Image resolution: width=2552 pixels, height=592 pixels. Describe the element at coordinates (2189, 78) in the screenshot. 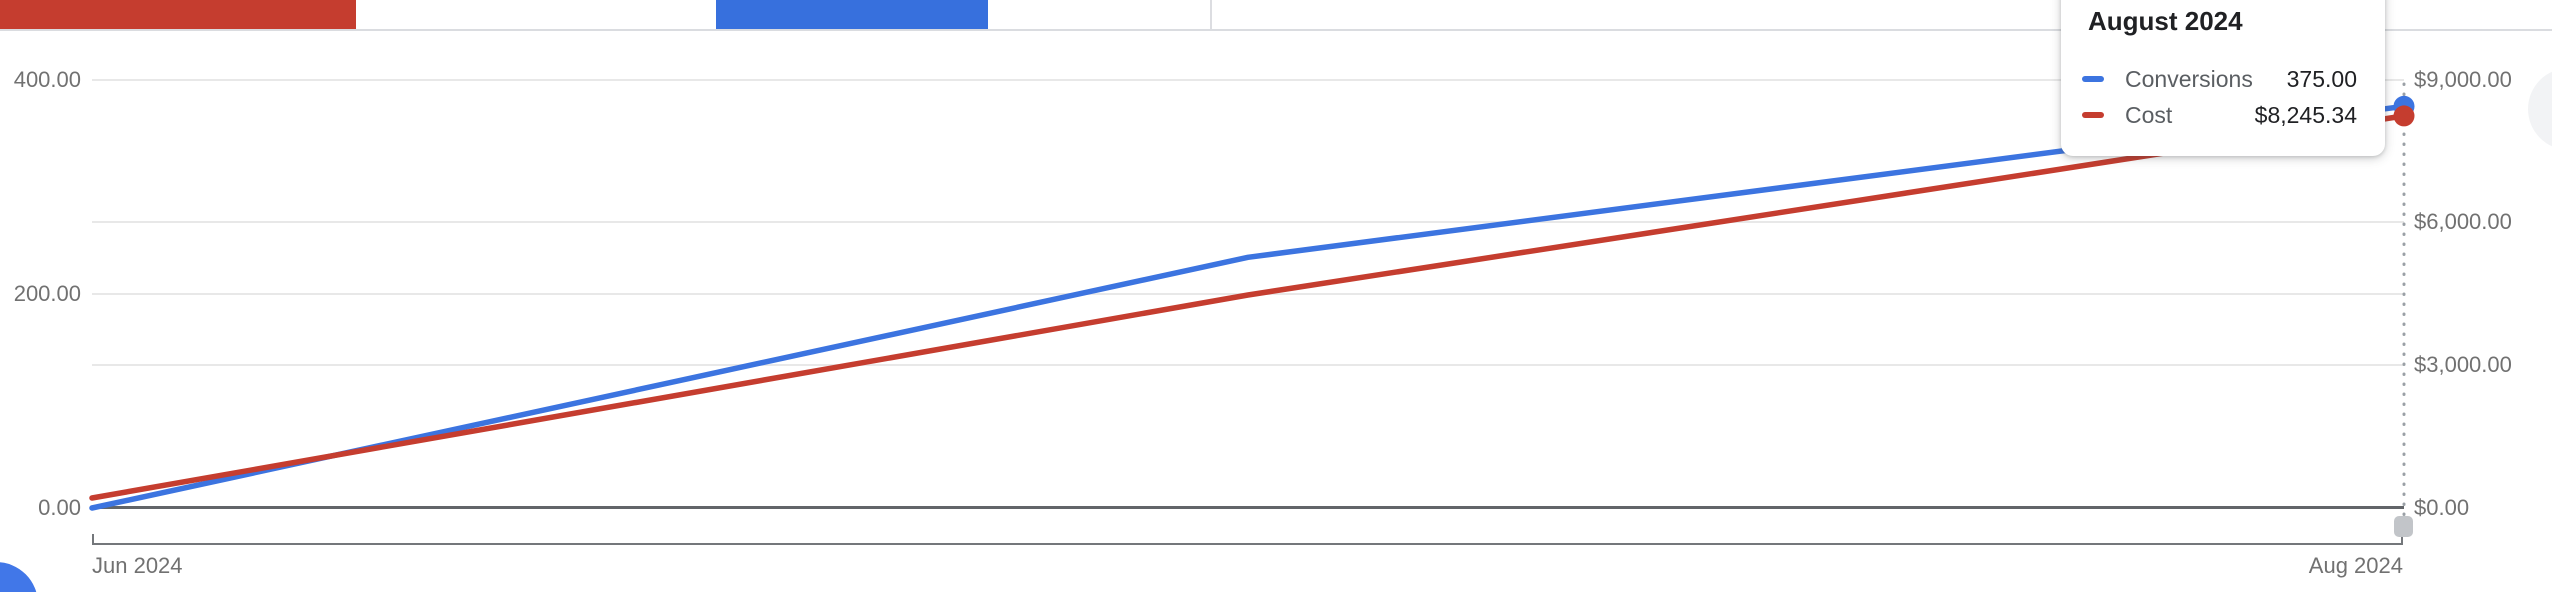

I see `tooltip-label: Conversions` at that location.